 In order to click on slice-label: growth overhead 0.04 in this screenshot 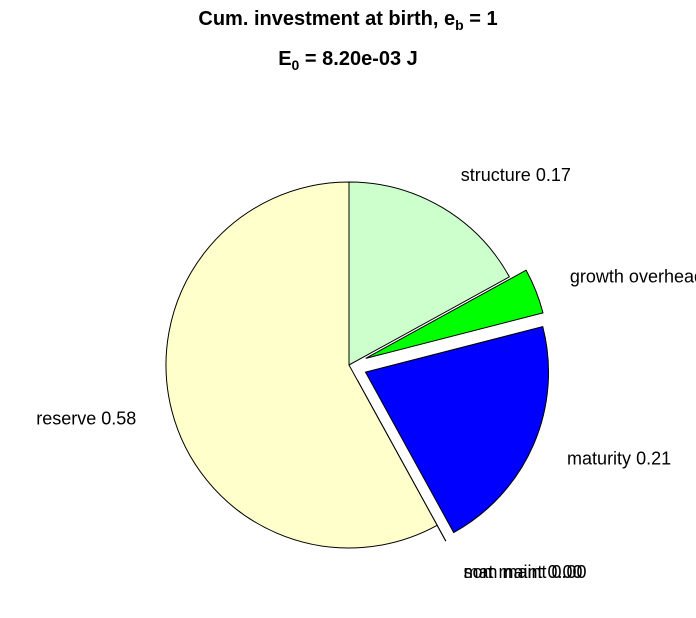, I will do `click(633, 276)`.